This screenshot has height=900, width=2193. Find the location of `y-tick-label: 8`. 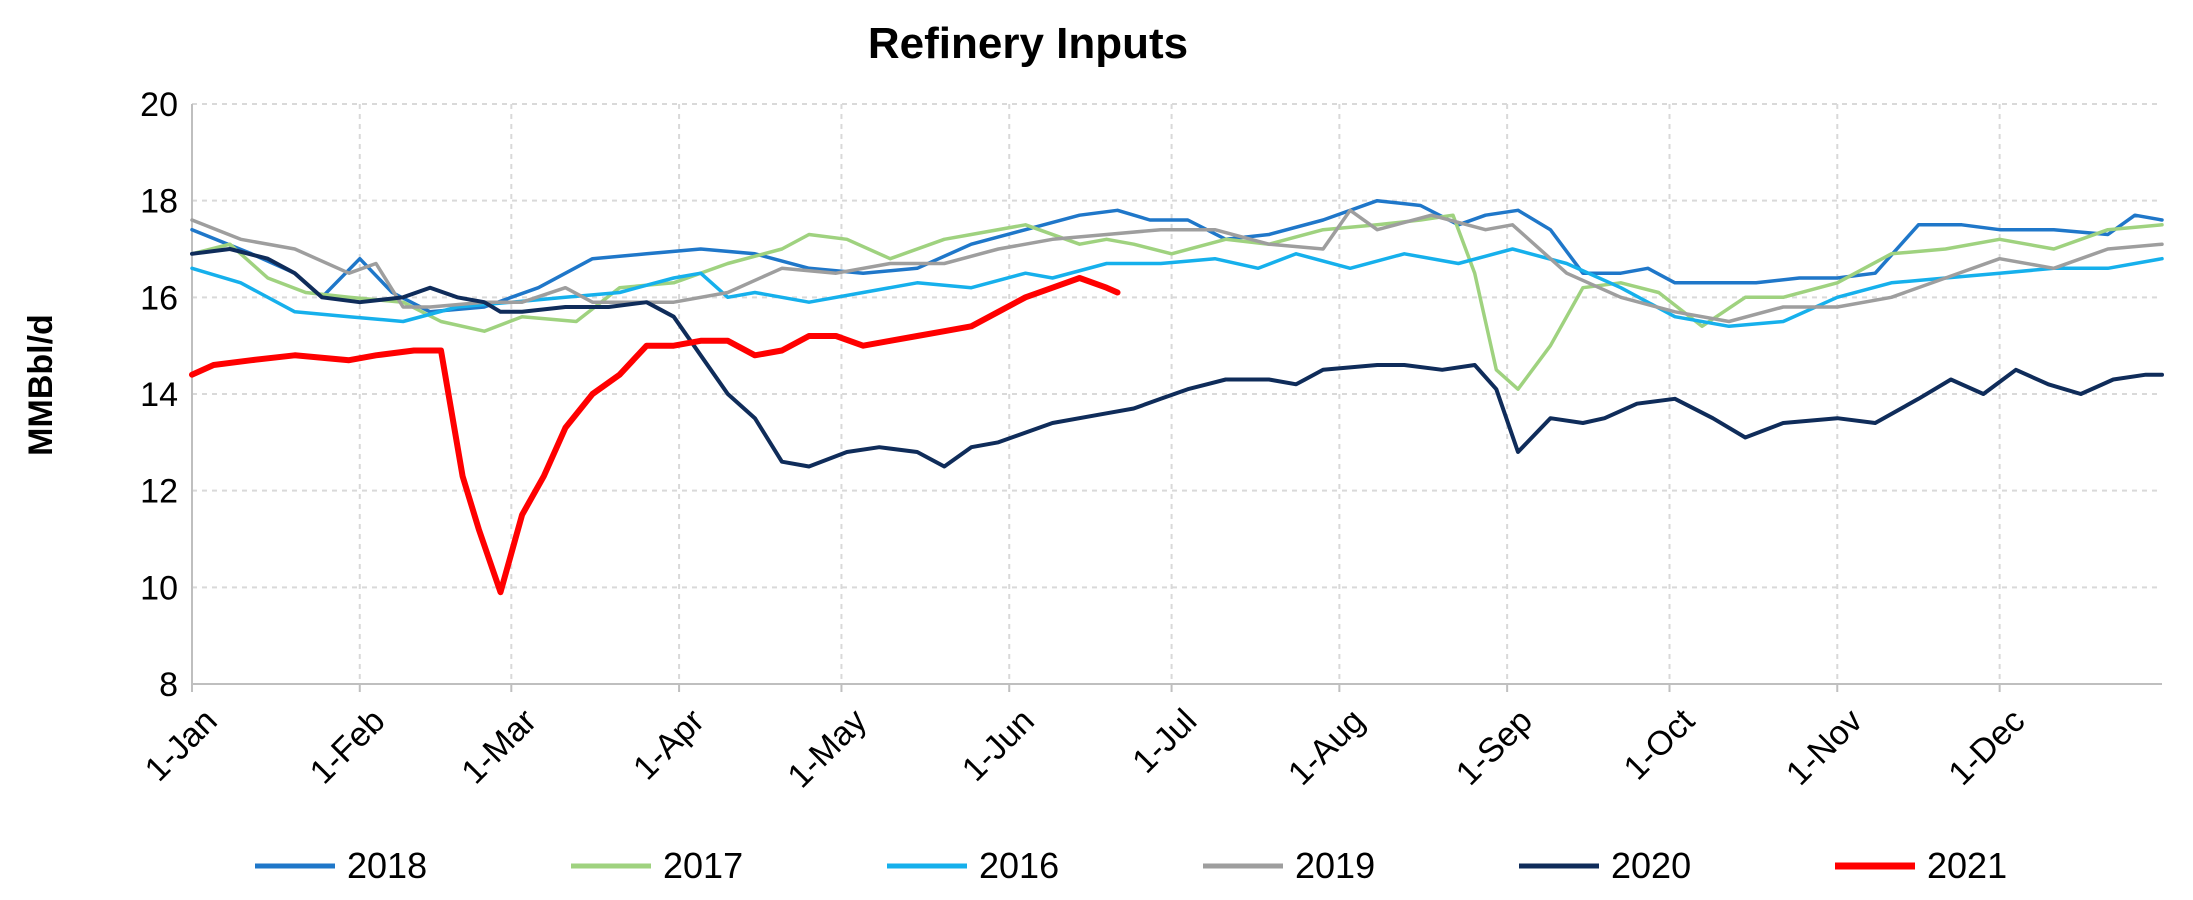

y-tick-label: 8 is located at coordinates (168, 685).